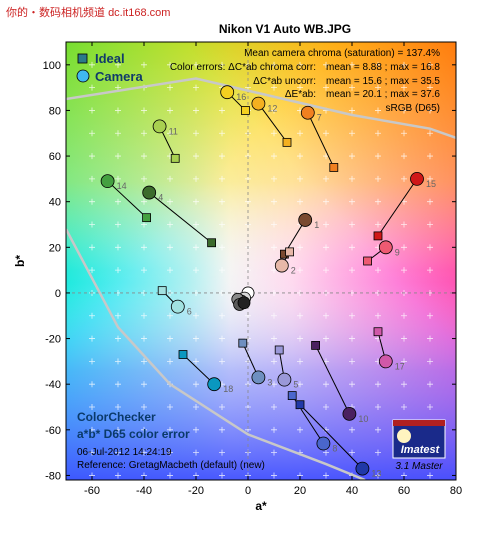 This screenshot has height=538, width=500. What do you see at coordinates (53, 476) in the screenshot?
I see `y-tick-label: -80` at bounding box center [53, 476].